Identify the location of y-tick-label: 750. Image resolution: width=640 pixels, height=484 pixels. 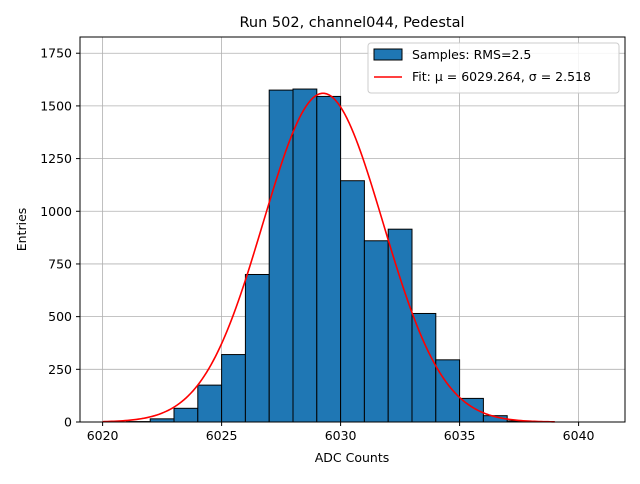
(60, 263).